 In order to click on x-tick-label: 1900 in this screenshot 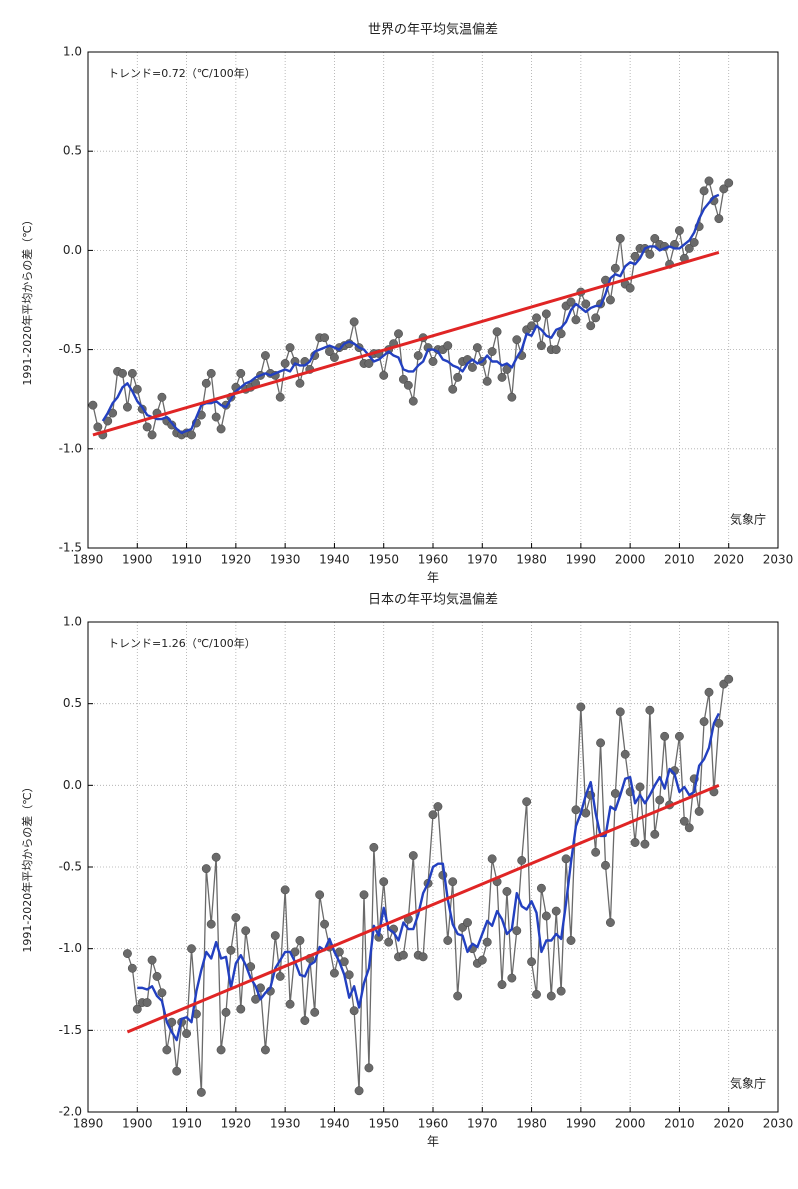, I will do `click(137, 1124)`.